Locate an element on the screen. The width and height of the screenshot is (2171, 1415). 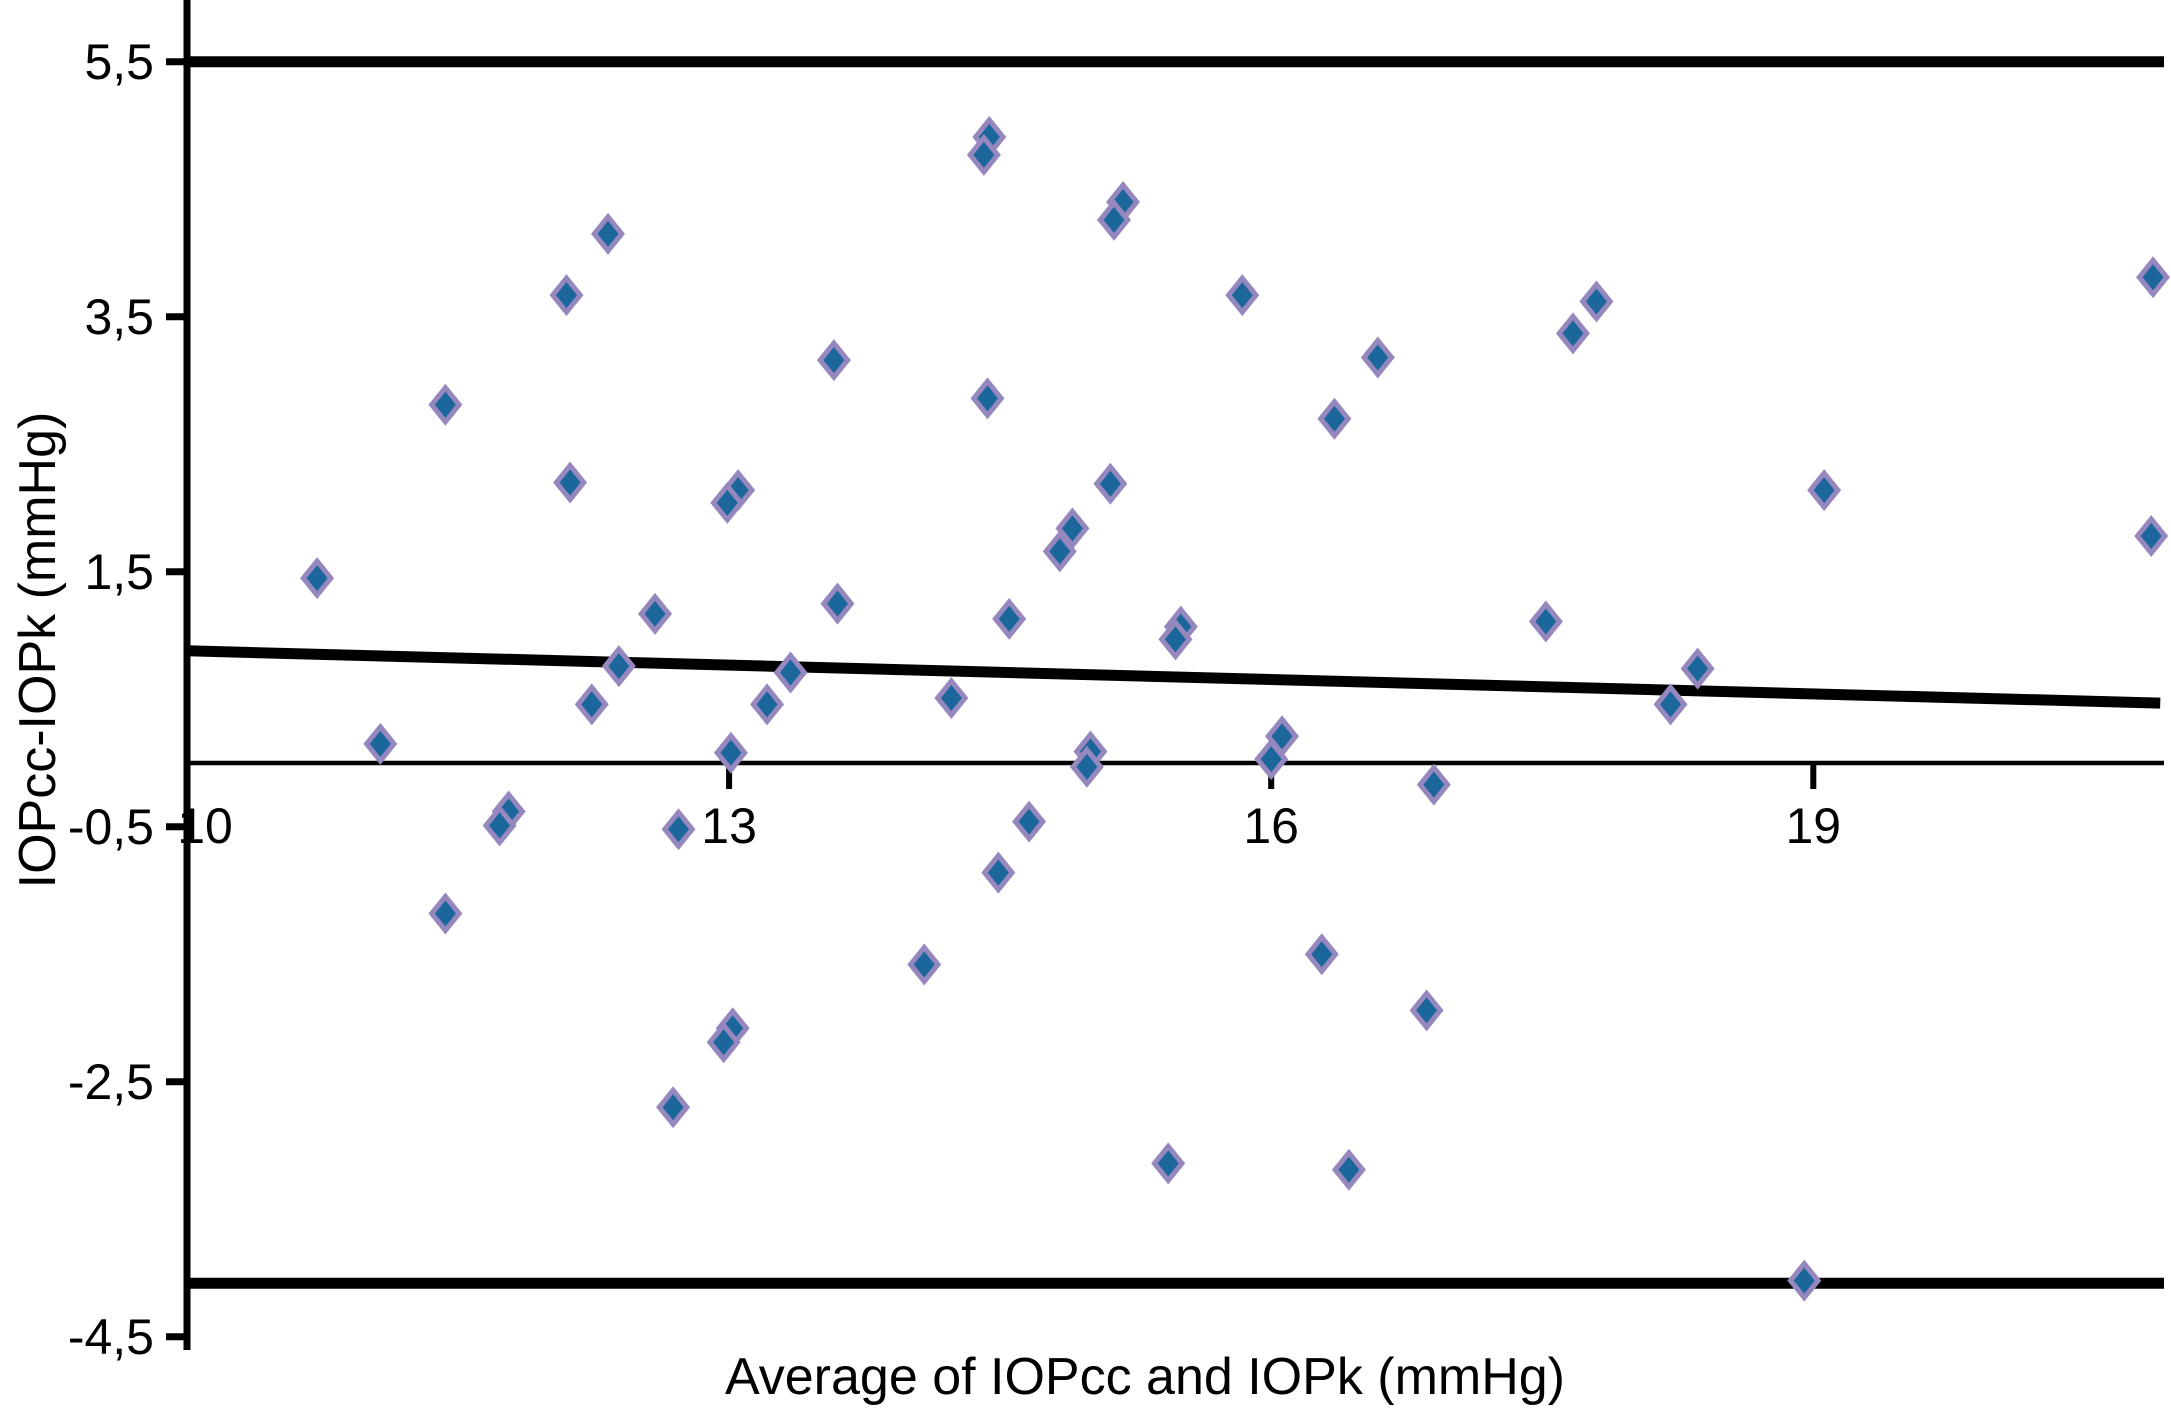
y-tick-label: 5,5 is located at coordinates (119, 62).